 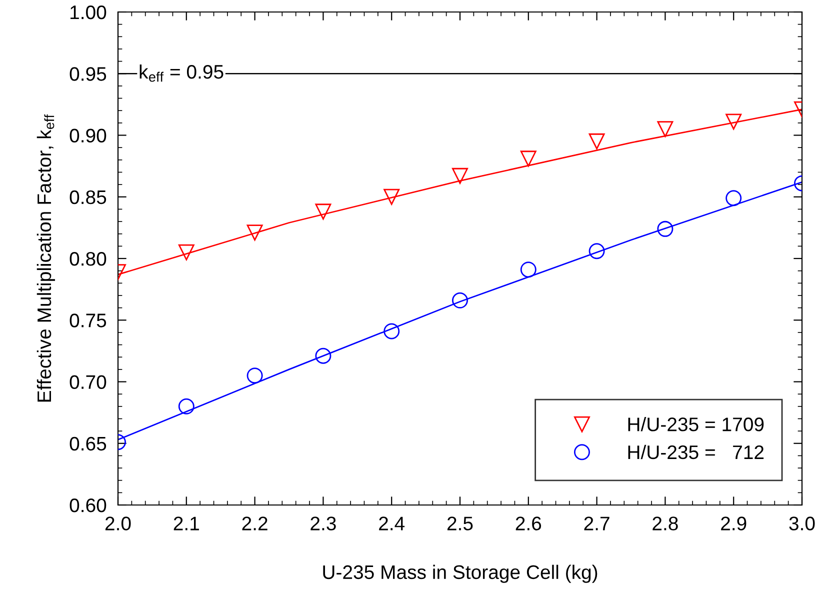 What do you see at coordinates (255, 523) in the screenshot?
I see `x-tick-label: 2.2` at bounding box center [255, 523].